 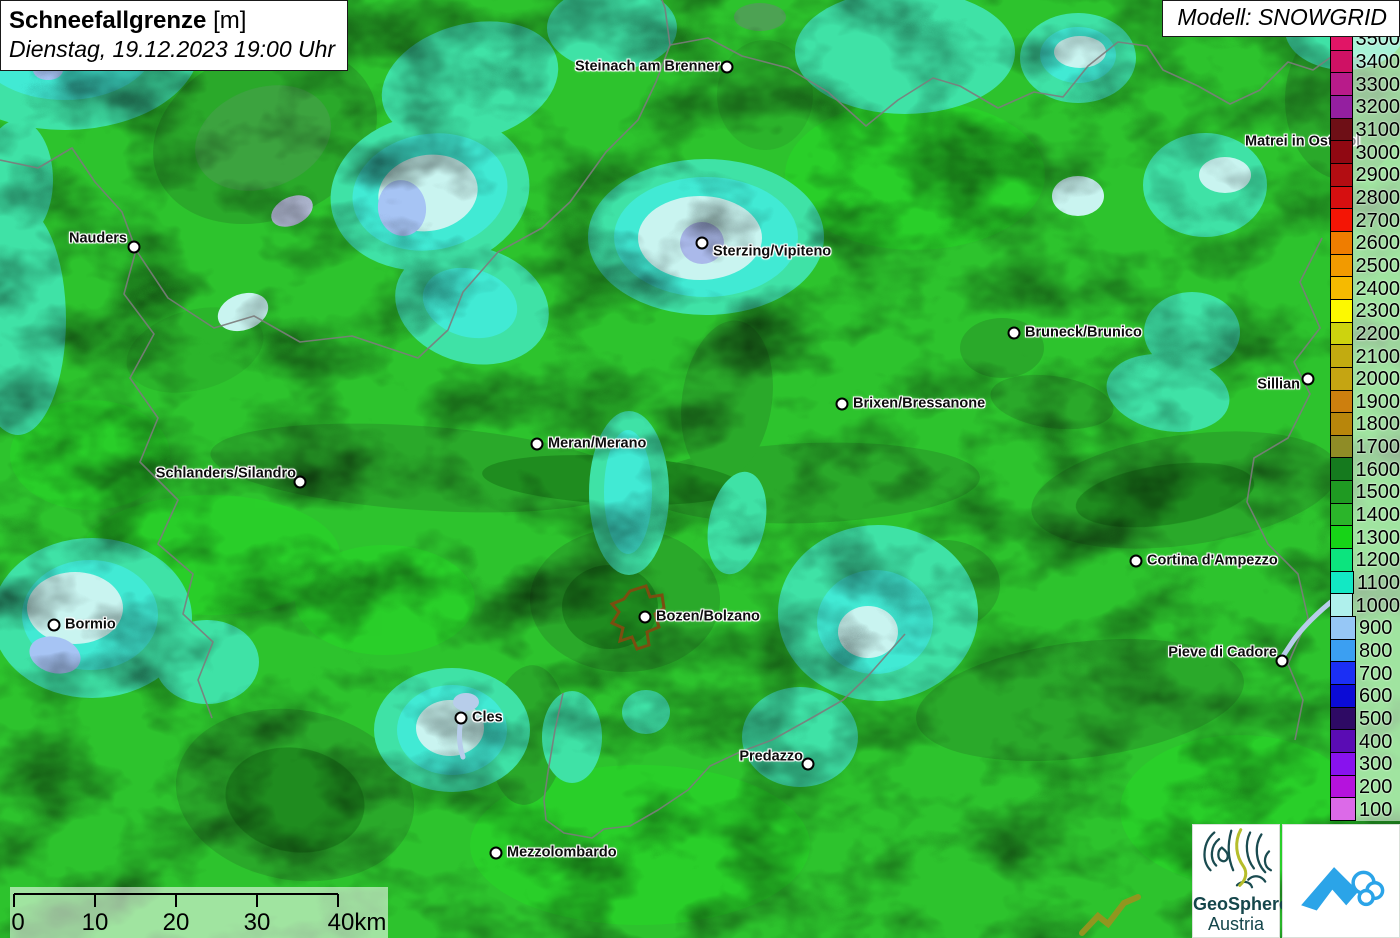 What do you see at coordinates (172, 49) in the screenshot?
I see `map-datetime: Dienstag, 19.12.2023 19:00 Uhr` at bounding box center [172, 49].